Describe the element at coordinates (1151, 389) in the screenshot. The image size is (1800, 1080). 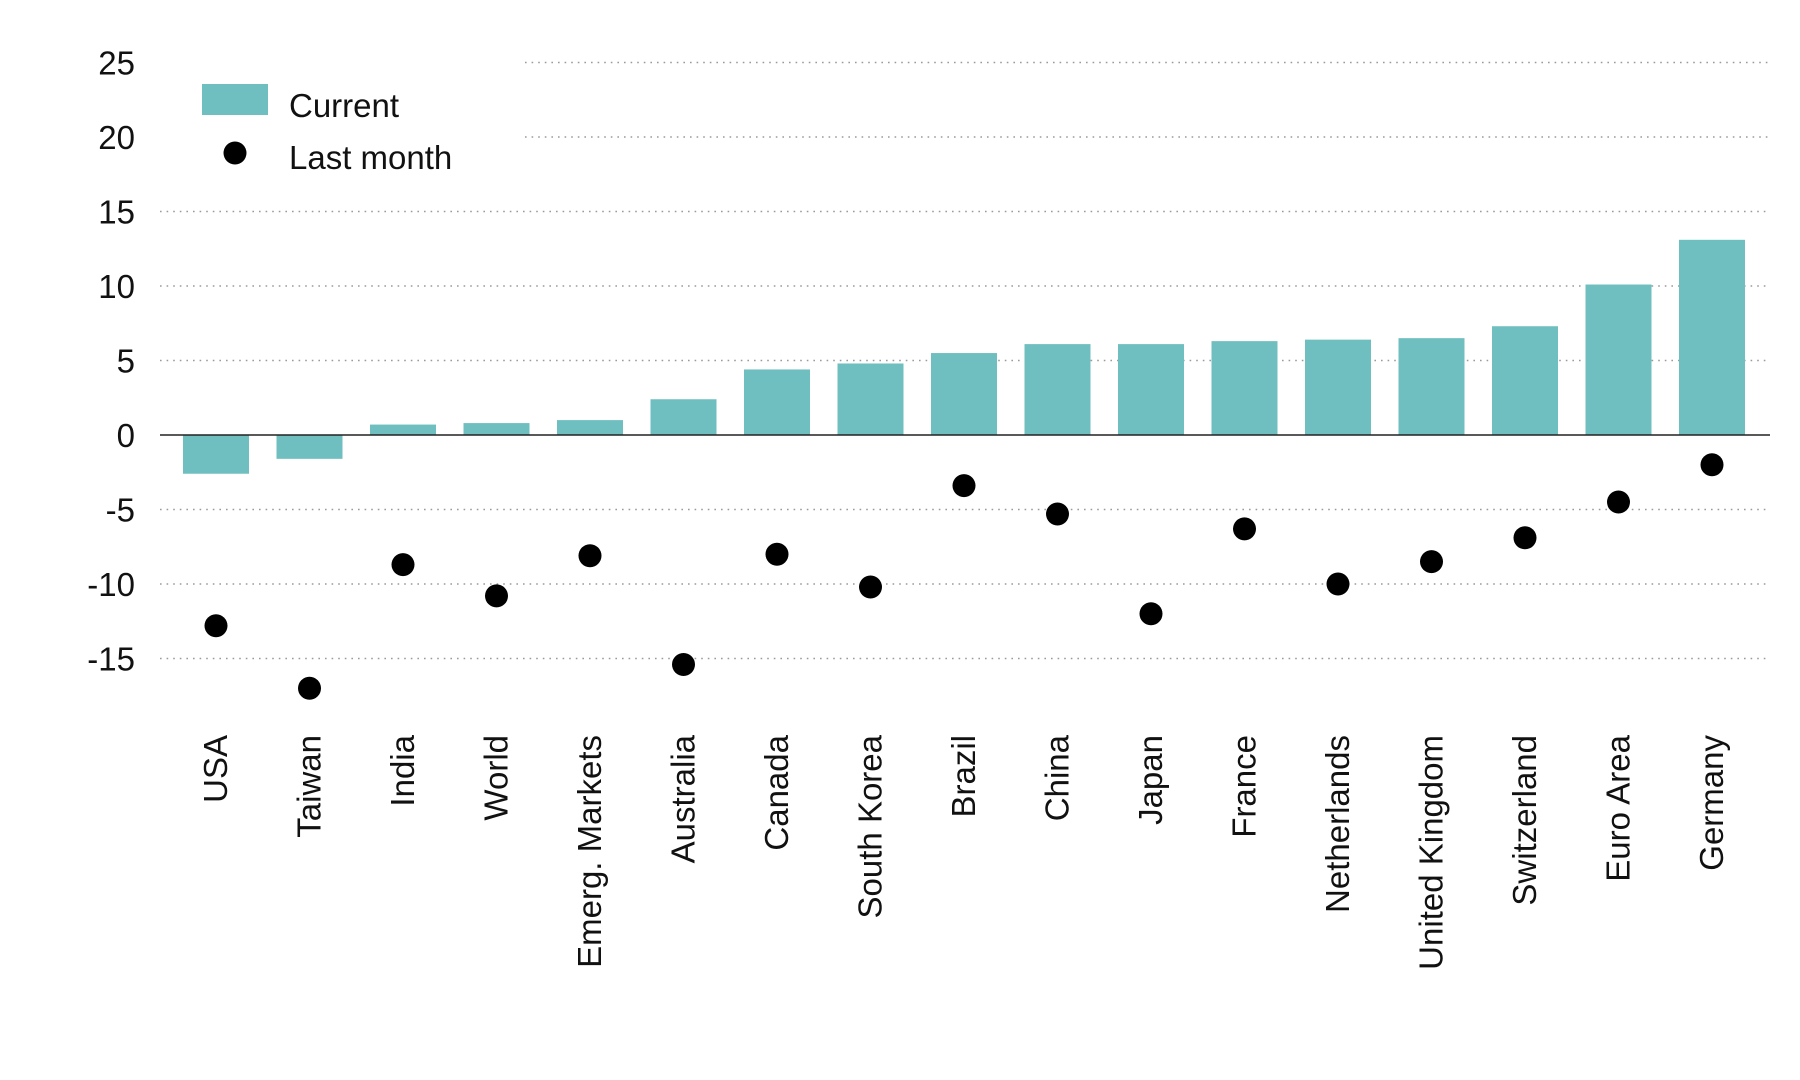
I see `bar-japan` at that location.